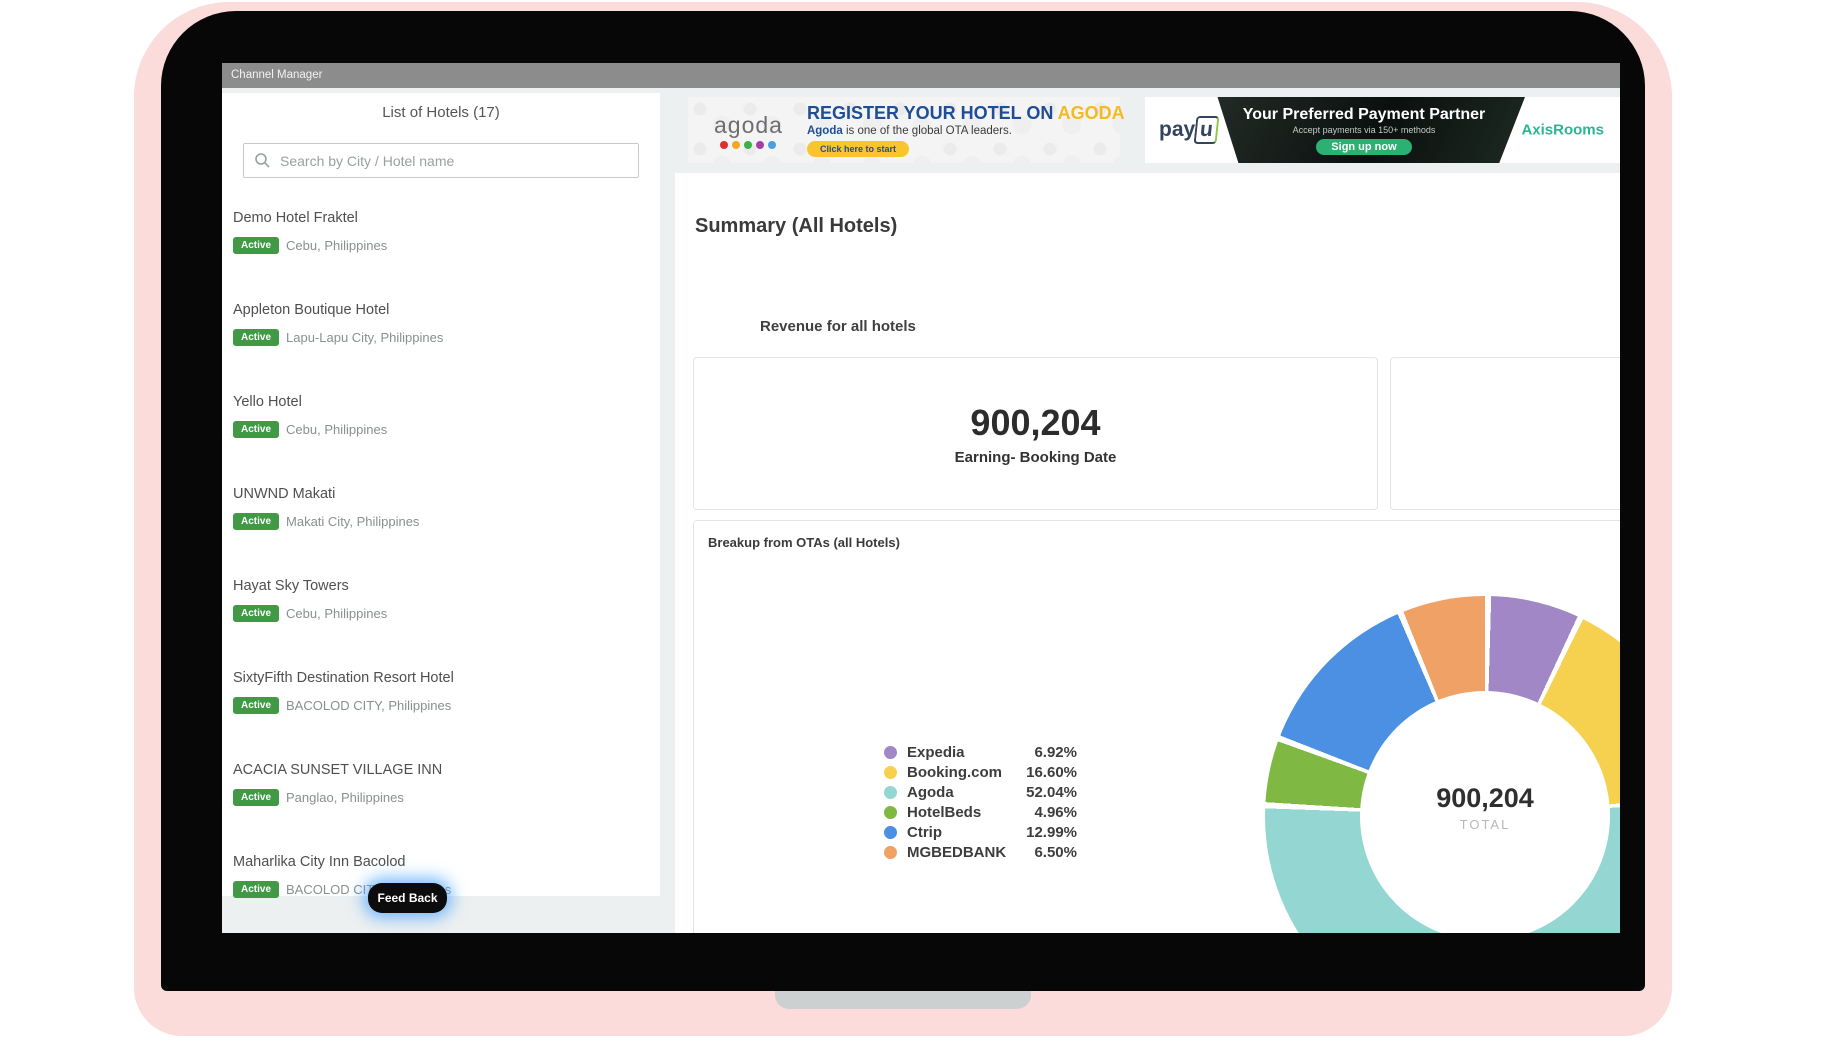  I want to click on hotel-meta: Active BACOLOD CITY, Philippines, so click(436, 705).